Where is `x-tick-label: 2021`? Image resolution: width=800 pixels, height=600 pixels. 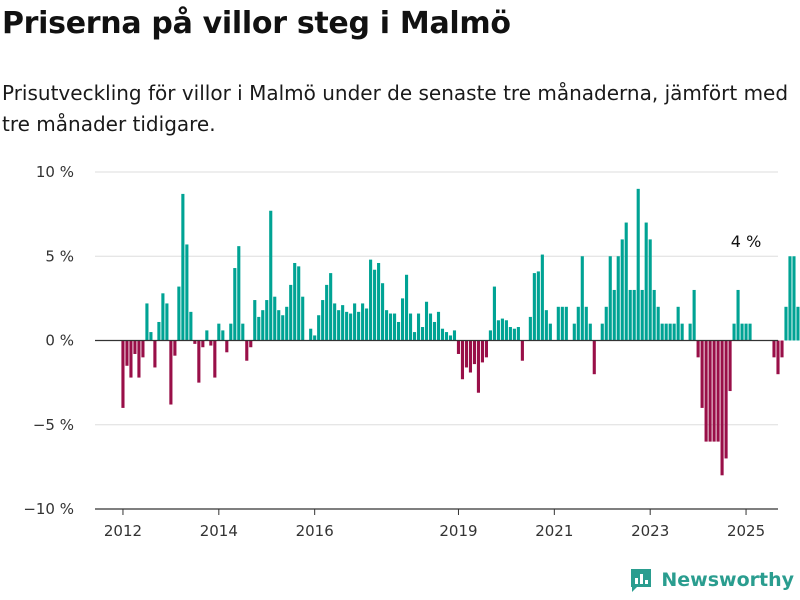
x-tick-label: 2021 is located at coordinates (554, 531).